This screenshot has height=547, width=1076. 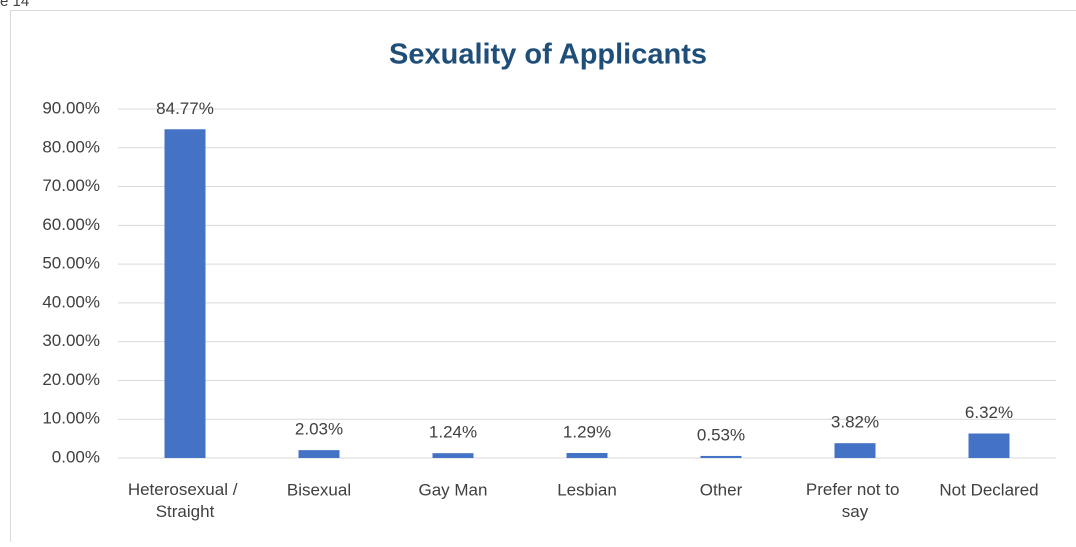 I want to click on y-tick-label: 80.00%, so click(x=71, y=146).